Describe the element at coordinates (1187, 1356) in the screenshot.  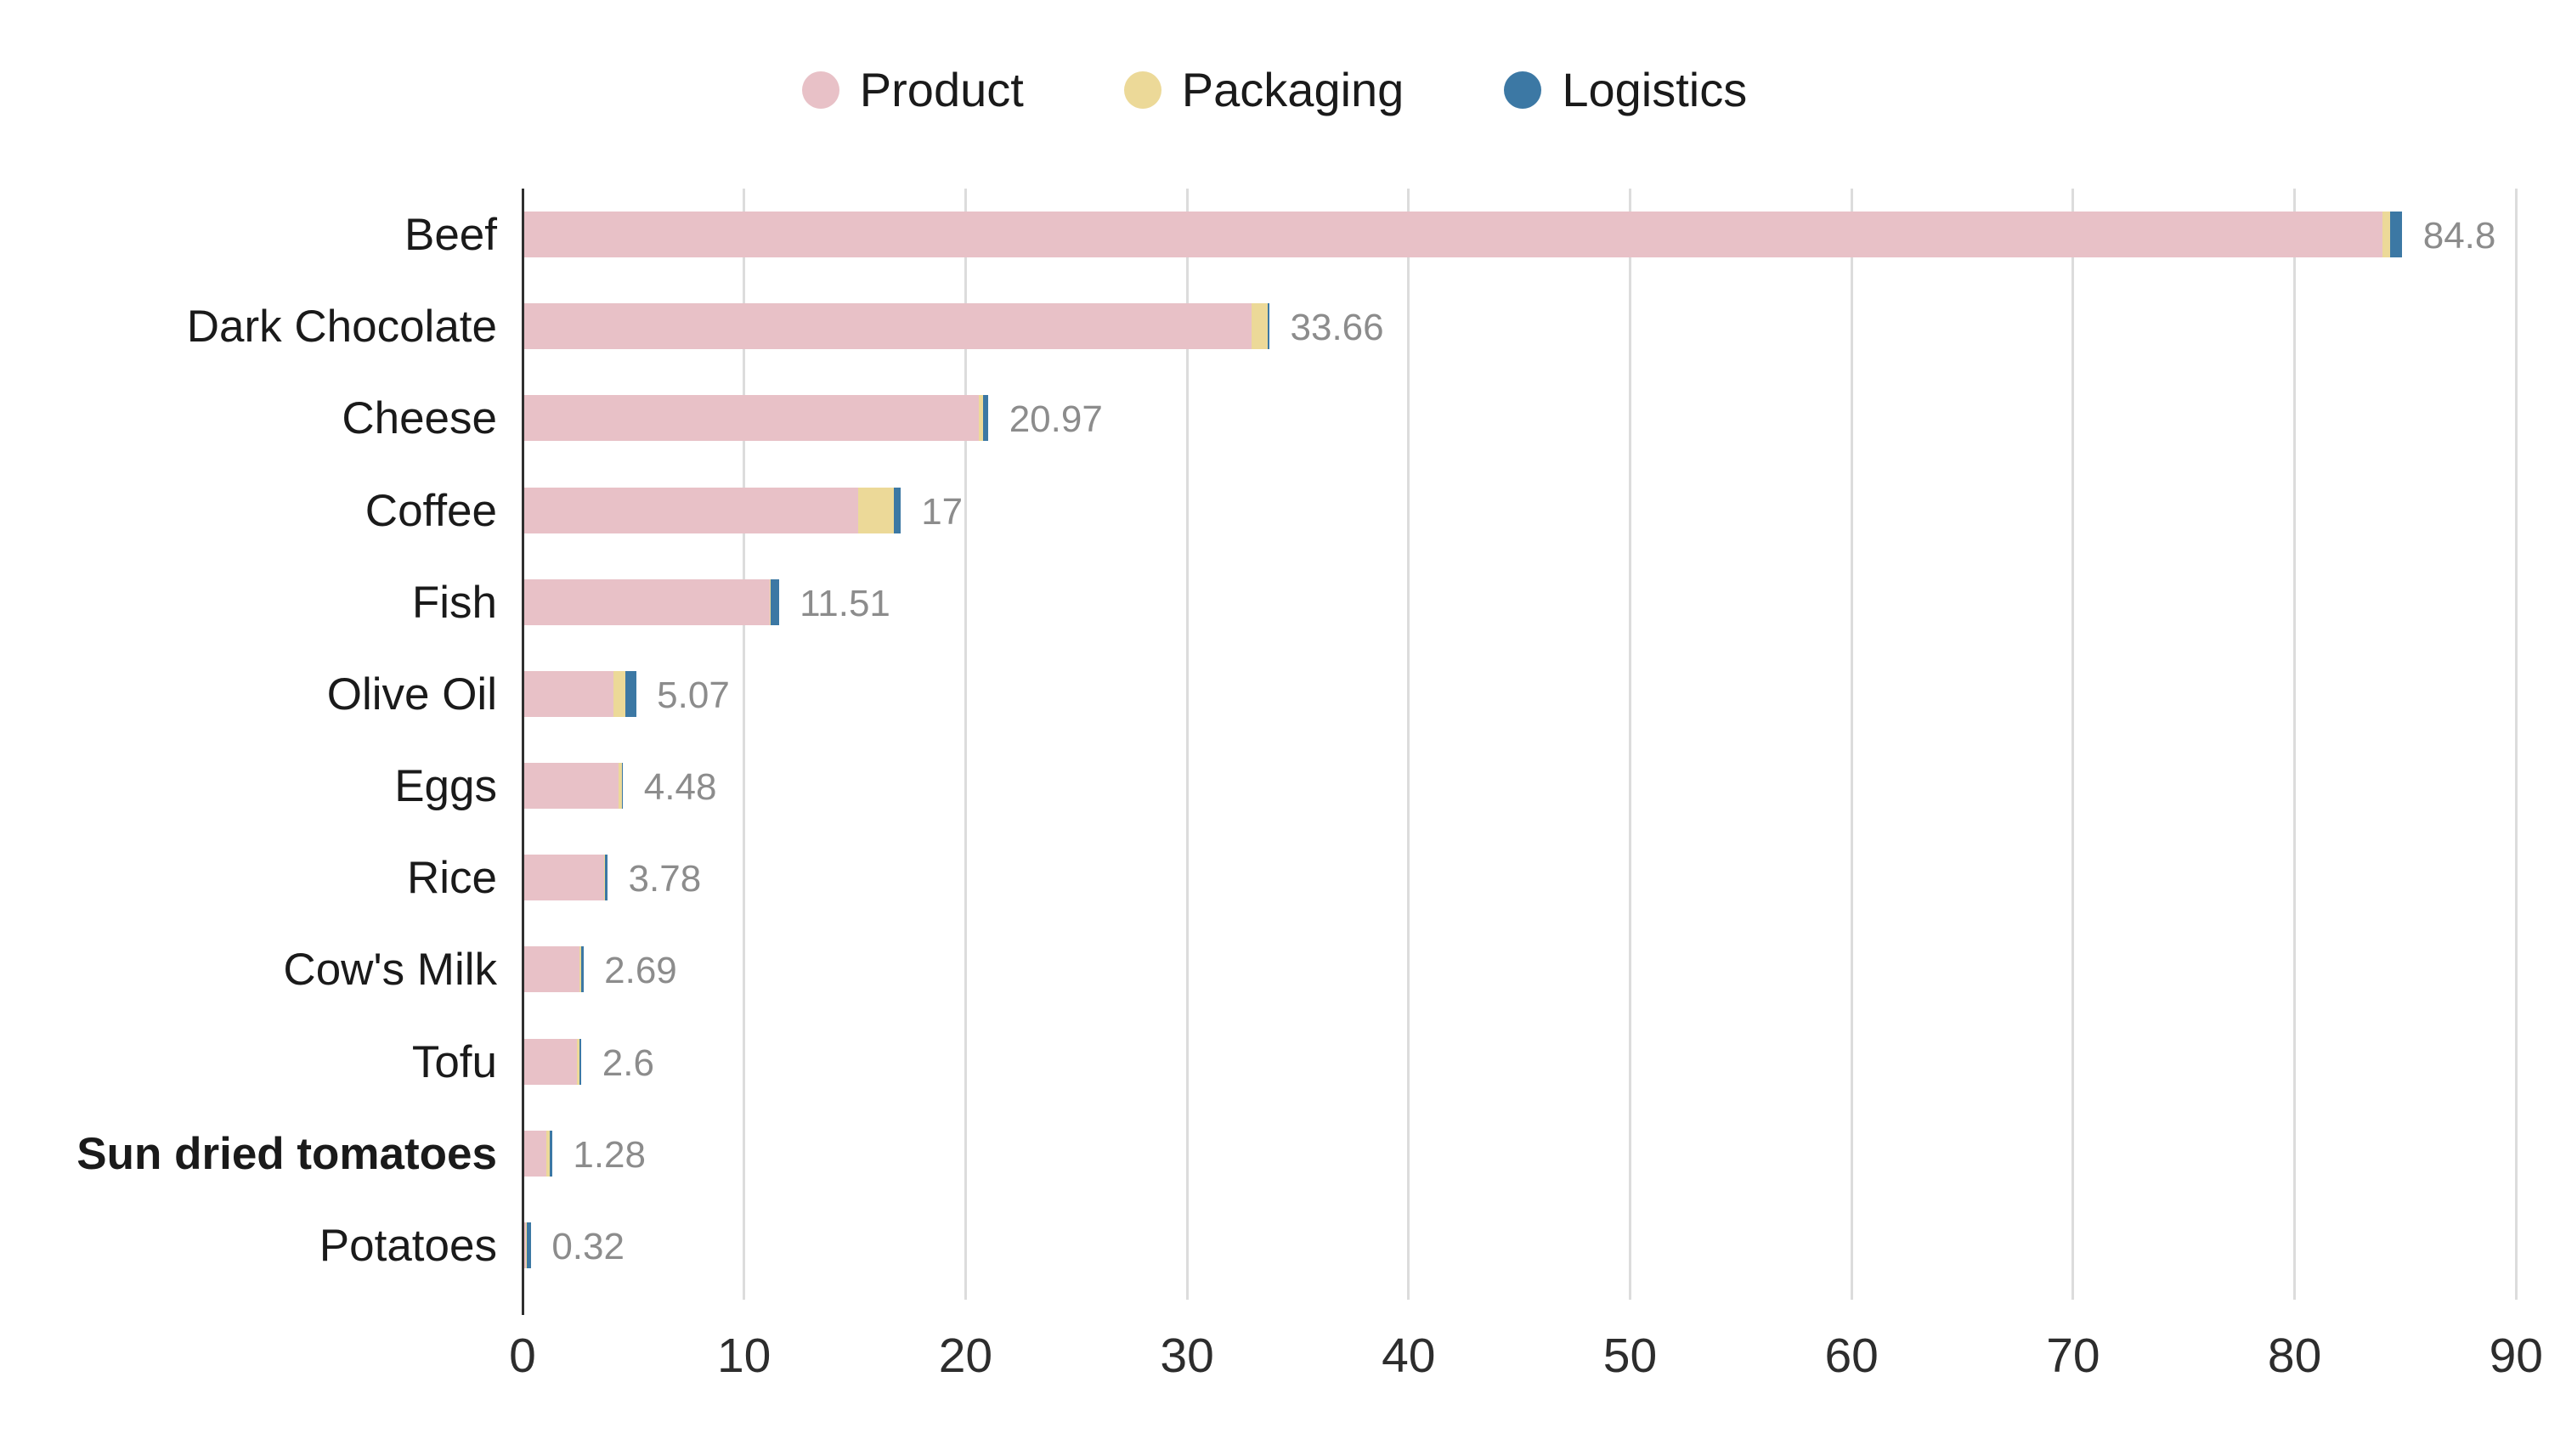
I see `x-tick-30: 30` at that location.